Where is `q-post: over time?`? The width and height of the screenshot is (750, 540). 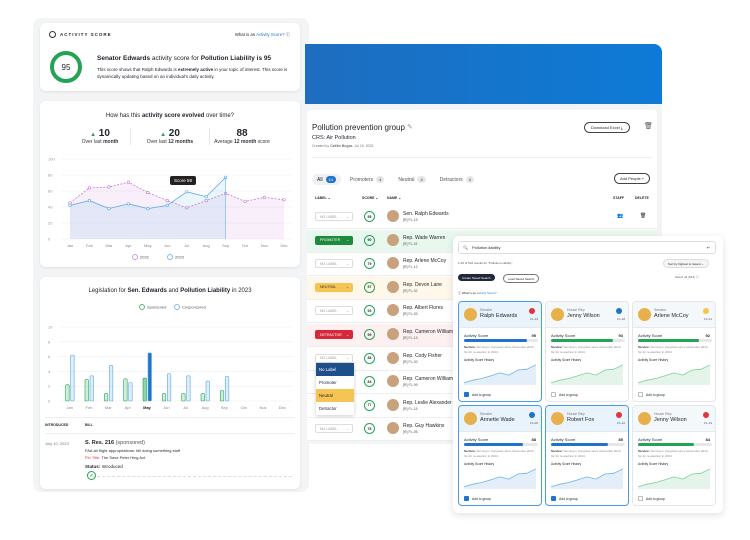
q-post: over time? is located at coordinates (219, 116).